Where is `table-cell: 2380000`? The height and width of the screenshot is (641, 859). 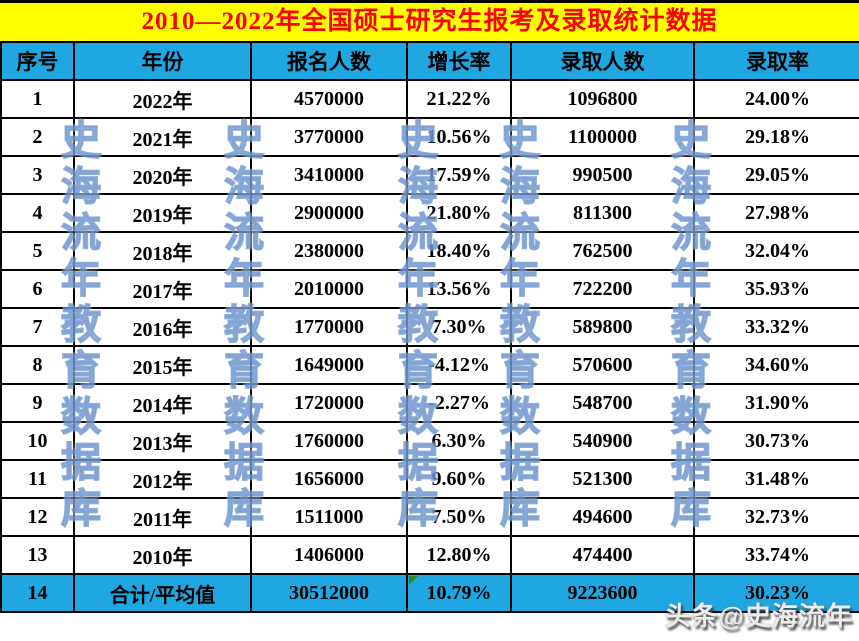 table-cell: 2380000 is located at coordinates (329, 251).